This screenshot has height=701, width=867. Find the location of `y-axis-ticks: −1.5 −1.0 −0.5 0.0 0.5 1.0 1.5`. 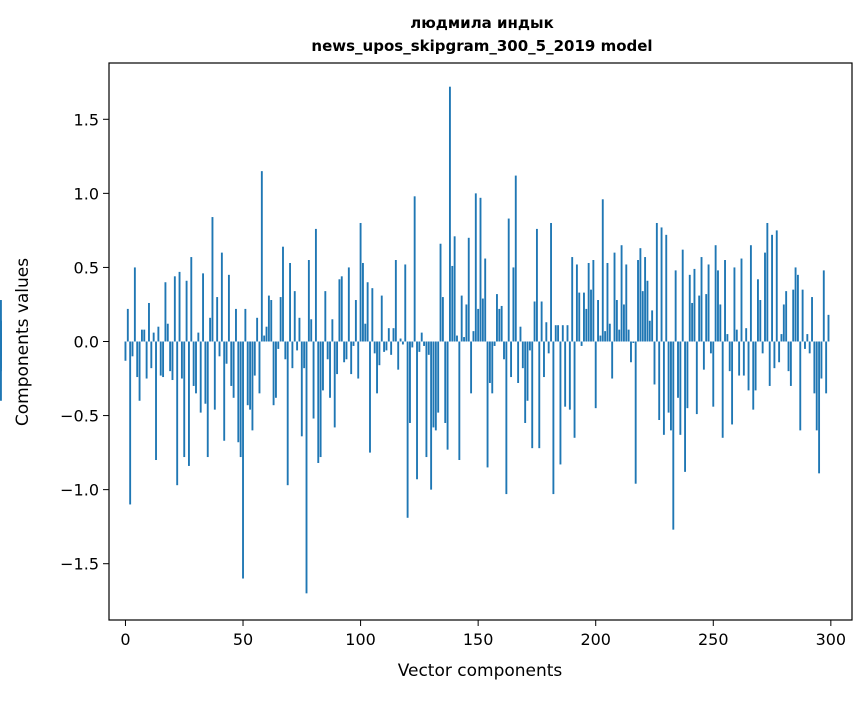

y-axis-ticks: −1.5 −1.0 −0.5 0.0 0.5 1.0 1.5 is located at coordinates (84, 342).